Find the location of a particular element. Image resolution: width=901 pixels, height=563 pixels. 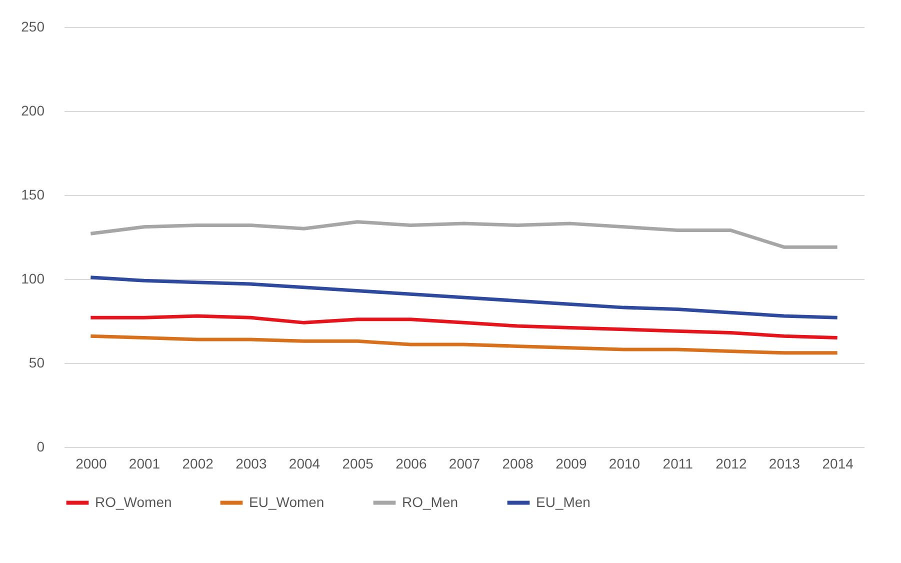

x-tick-label: 2003 is located at coordinates (251, 464).